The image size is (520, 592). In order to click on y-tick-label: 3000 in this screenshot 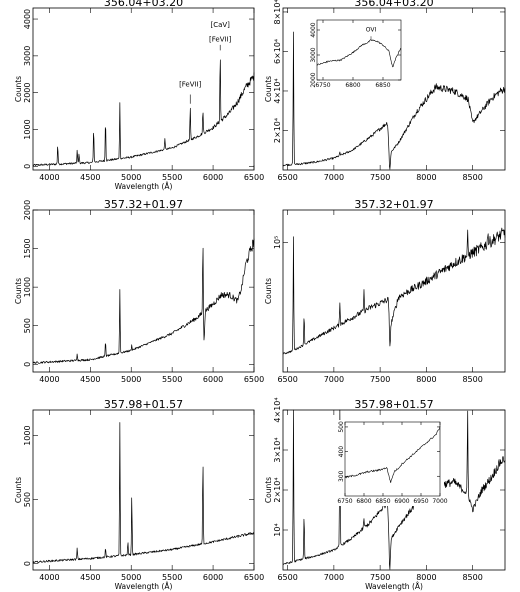, I will do `click(27, 56)`.